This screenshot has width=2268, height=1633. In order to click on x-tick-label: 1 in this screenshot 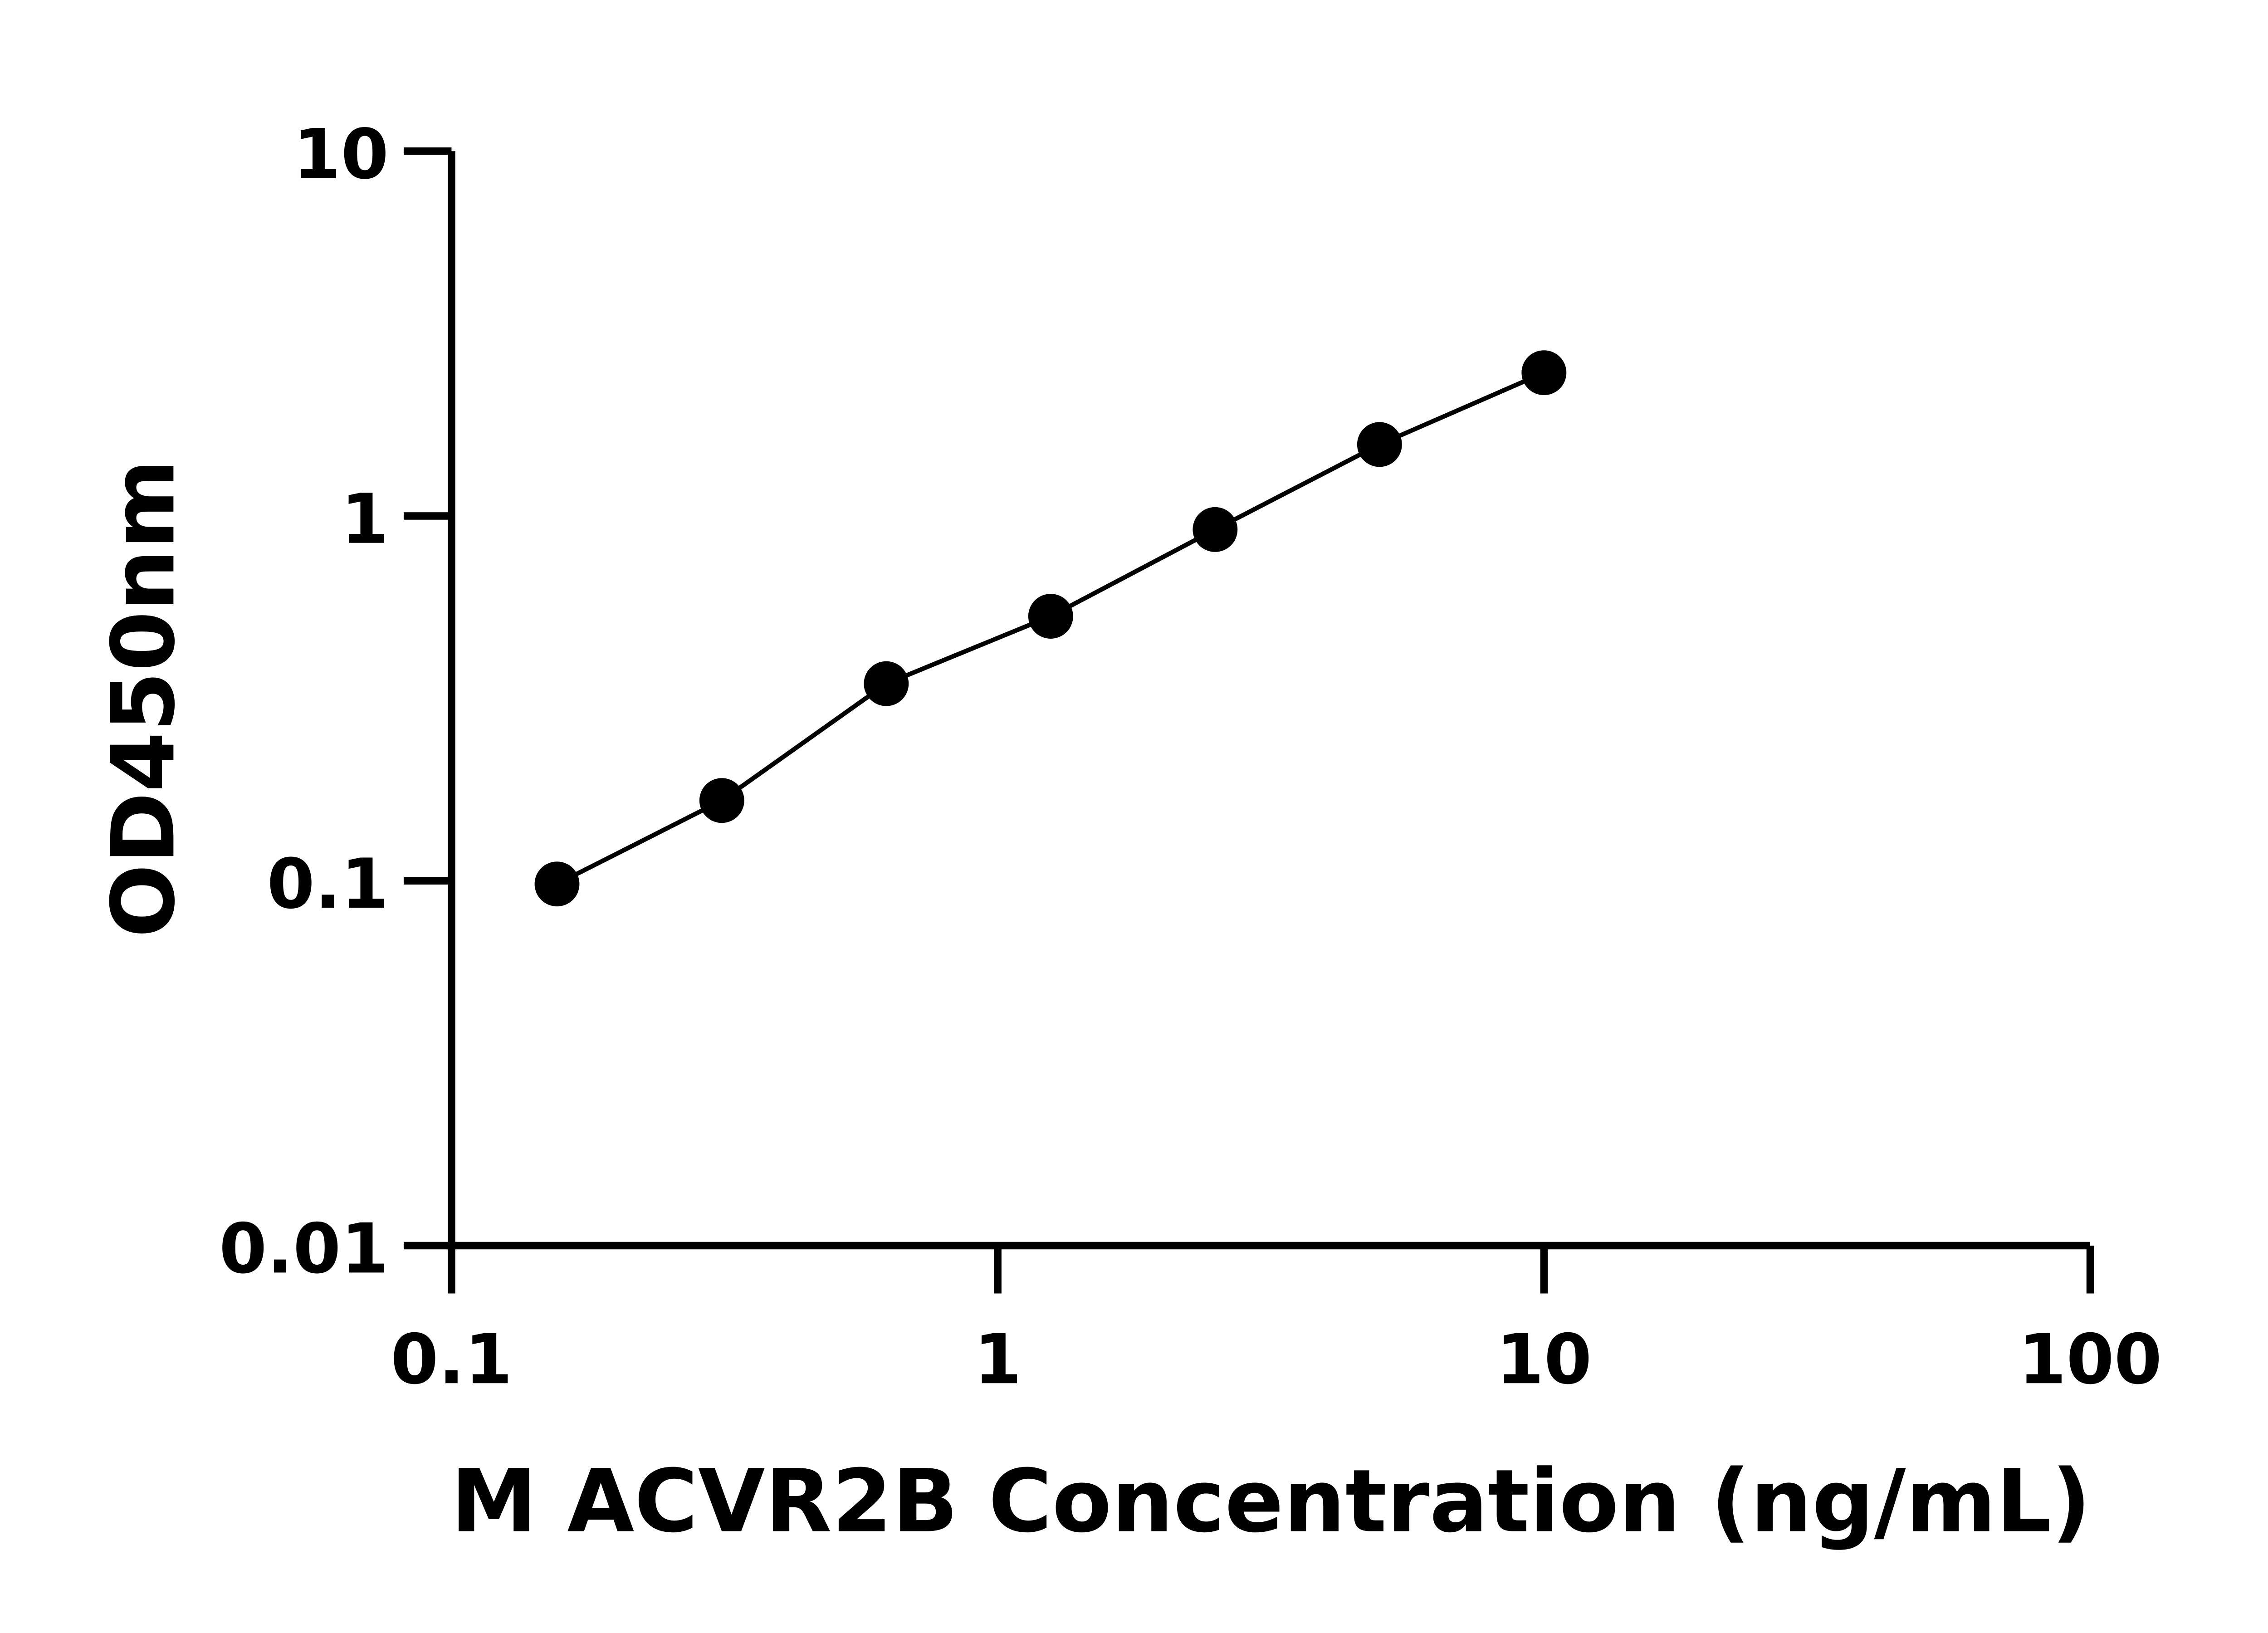, I will do `click(998, 1359)`.